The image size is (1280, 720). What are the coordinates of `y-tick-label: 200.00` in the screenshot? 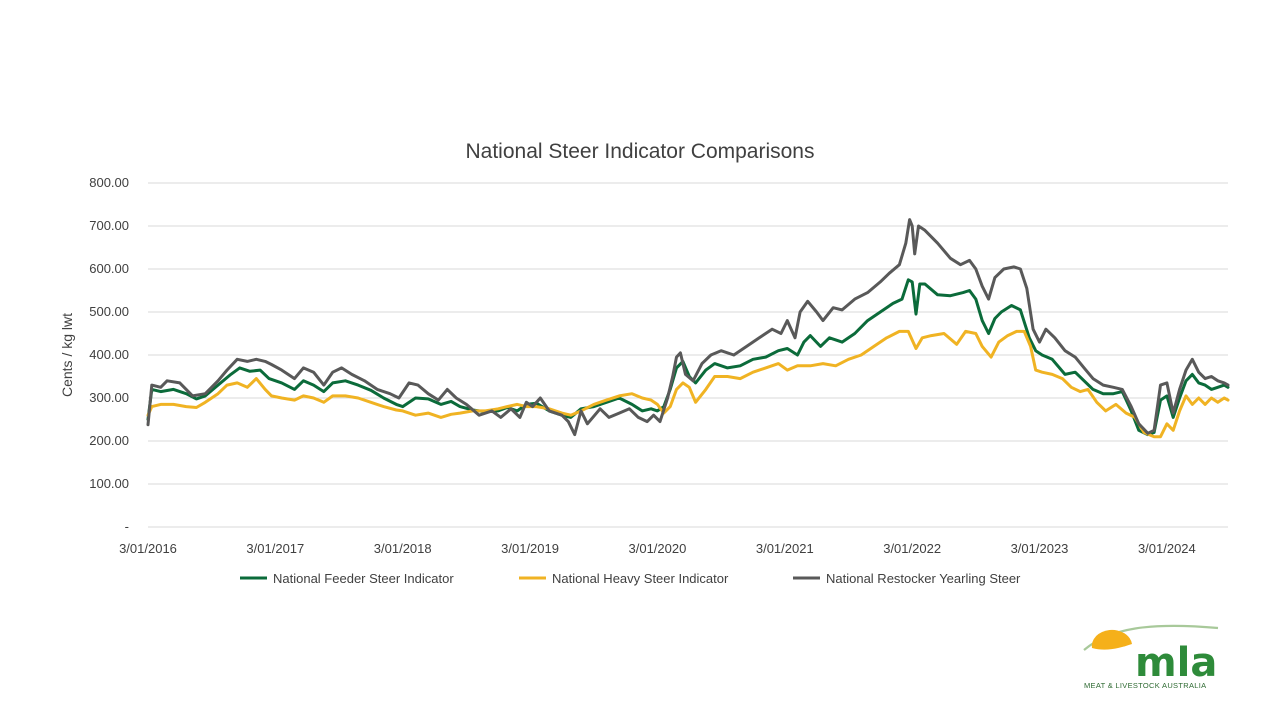 It's located at (109, 440).